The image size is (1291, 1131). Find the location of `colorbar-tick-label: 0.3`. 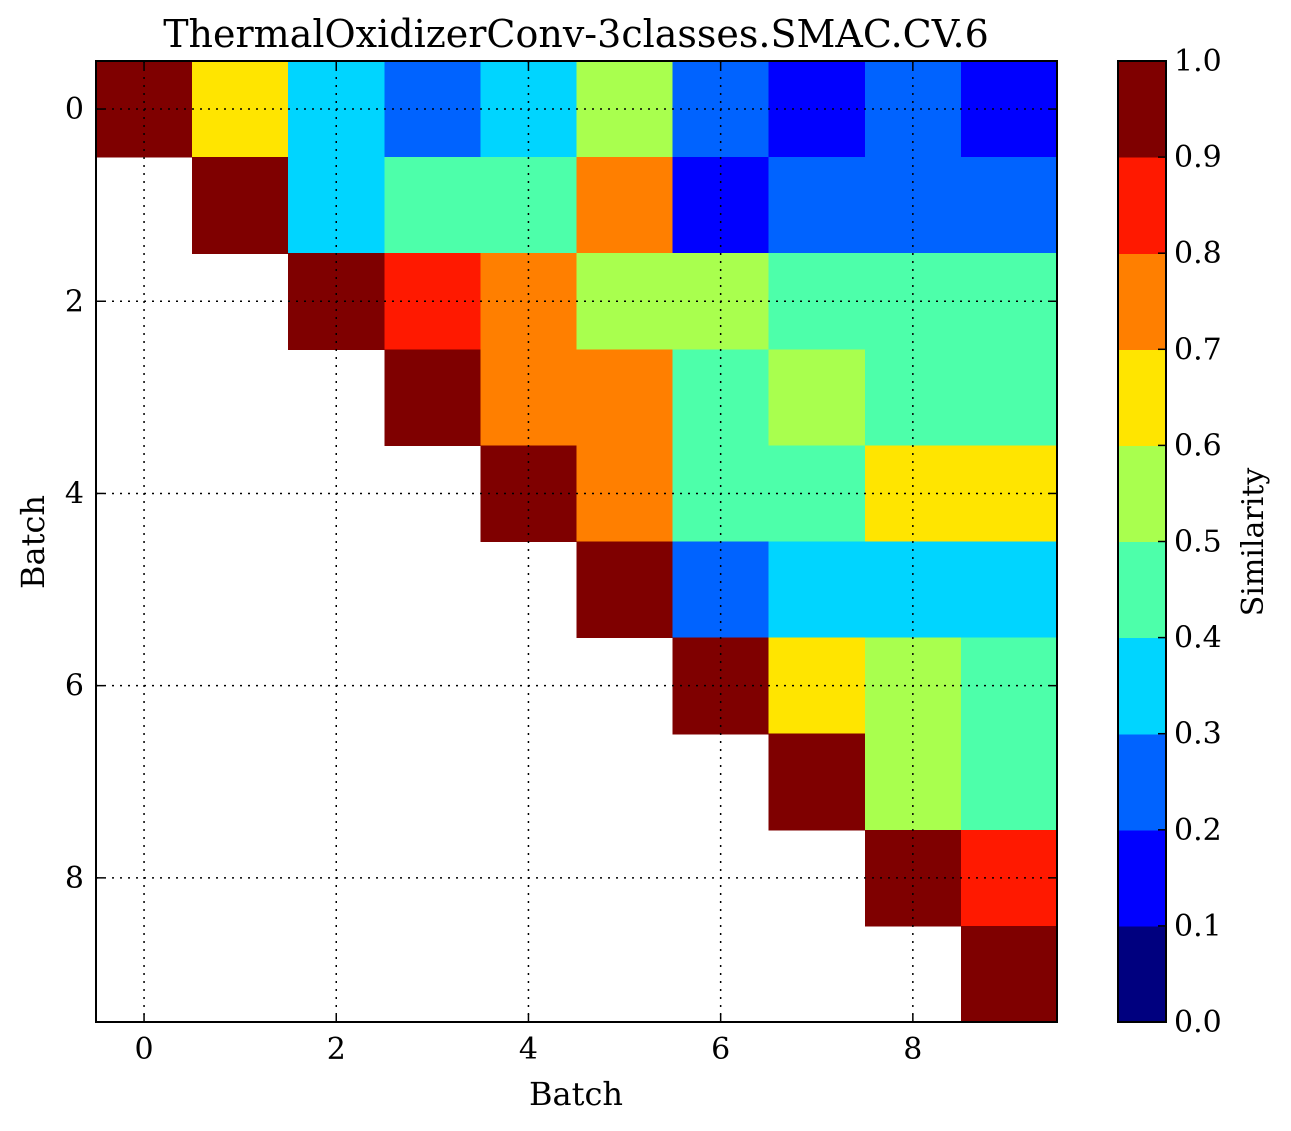

colorbar-tick-label: 0.3 is located at coordinates (1198, 734).